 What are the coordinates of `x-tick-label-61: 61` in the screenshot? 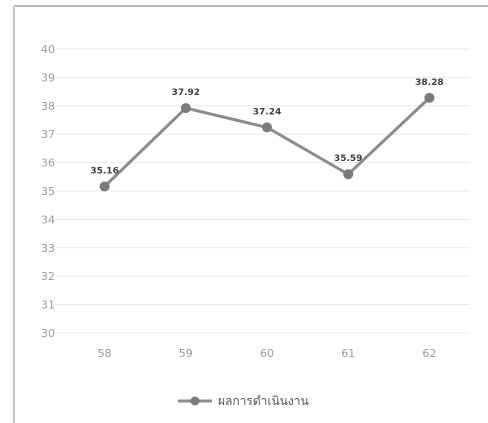 It's located at (348, 353).